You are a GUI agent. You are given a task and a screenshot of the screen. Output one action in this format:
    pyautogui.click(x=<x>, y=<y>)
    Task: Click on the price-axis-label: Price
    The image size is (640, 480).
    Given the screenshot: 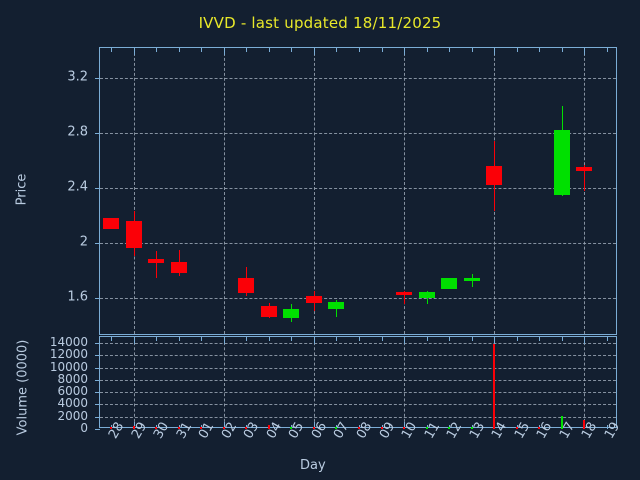 What is the action you would take?
    pyautogui.click(x=22, y=189)
    